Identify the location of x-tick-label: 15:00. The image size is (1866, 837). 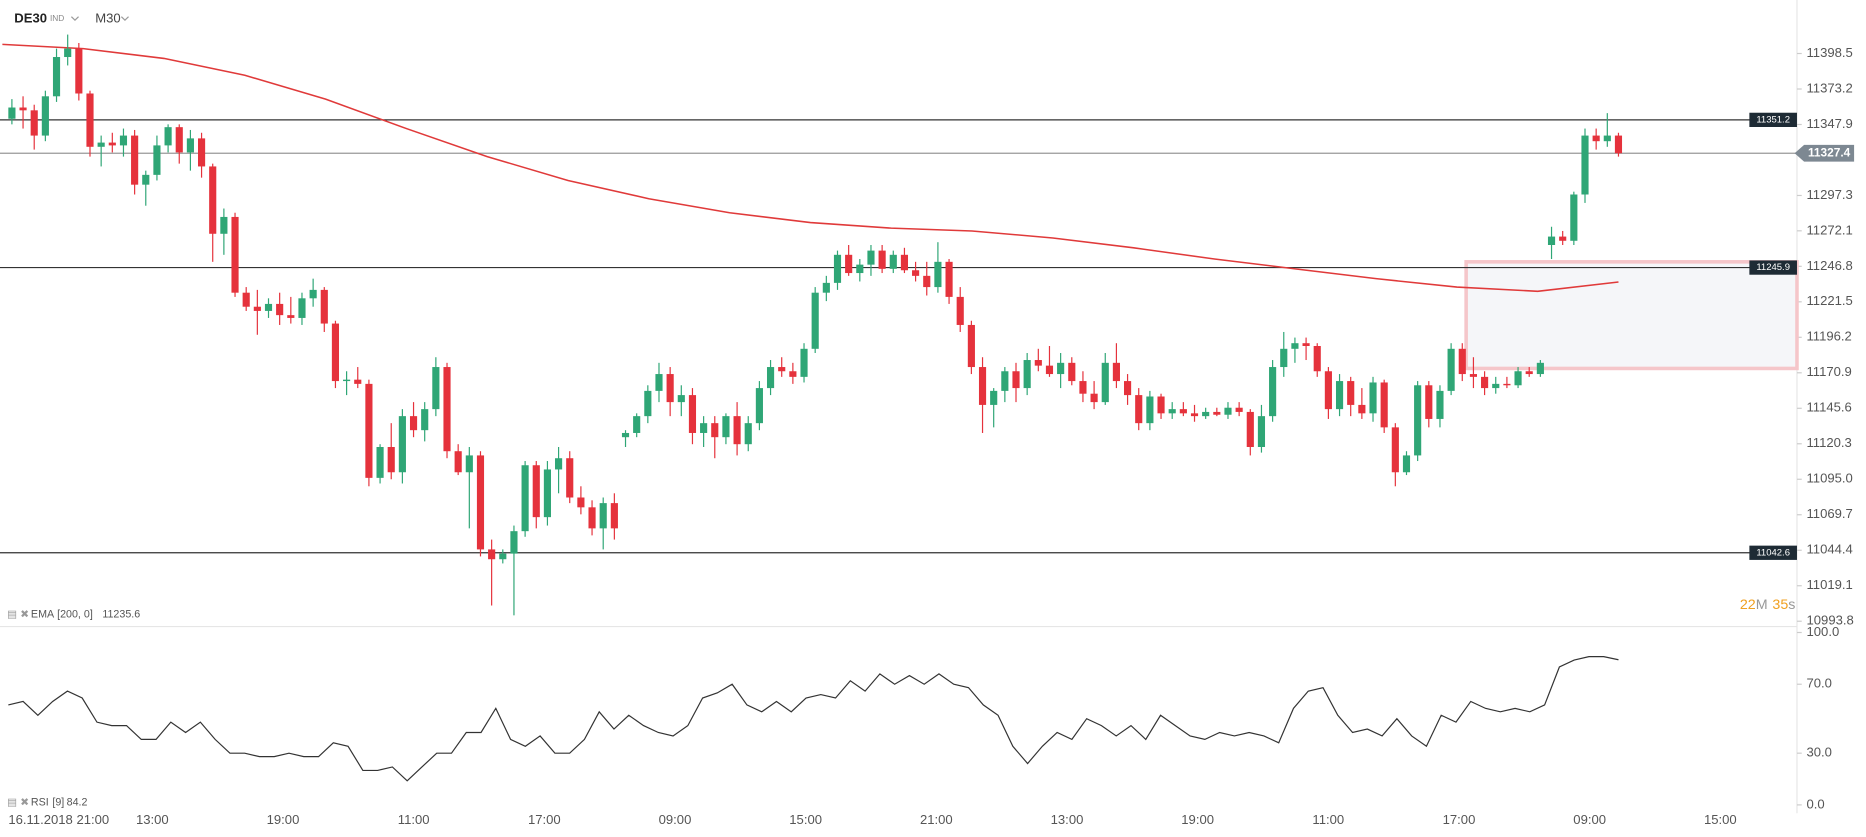
(1720, 819).